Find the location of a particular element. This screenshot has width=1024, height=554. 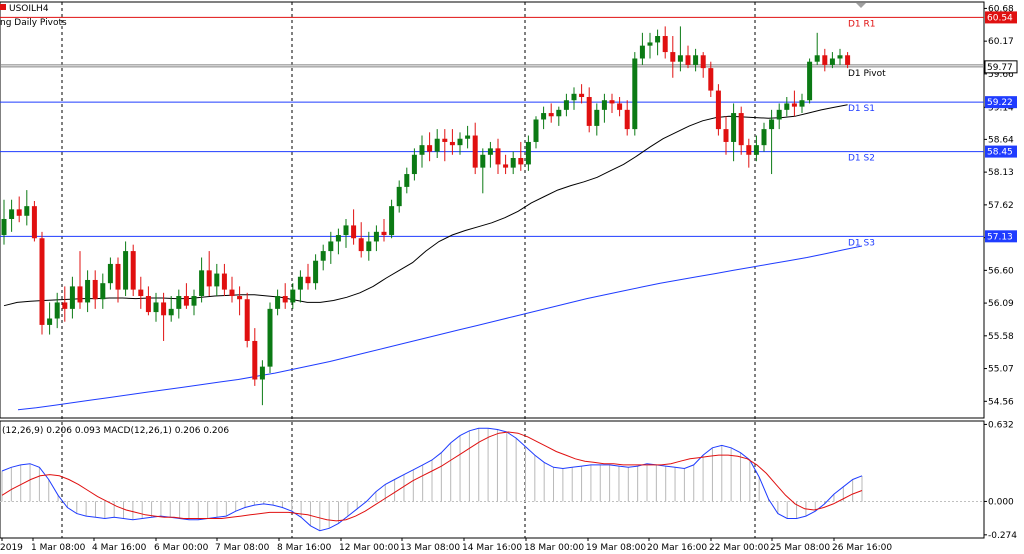

time-tick-label: 18 Mar 00:00 is located at coordinates (554, 548).